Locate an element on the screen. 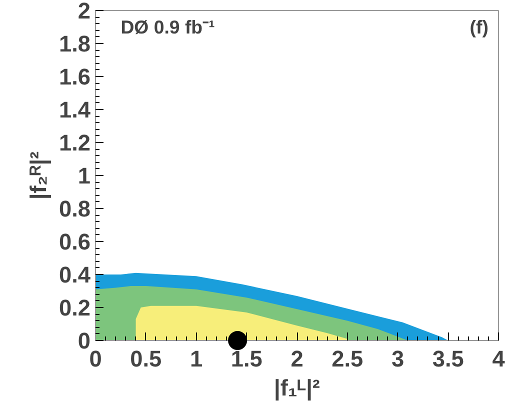  x-axis-title: |f₁ᴸ|² is located at coordinates (297, 388).